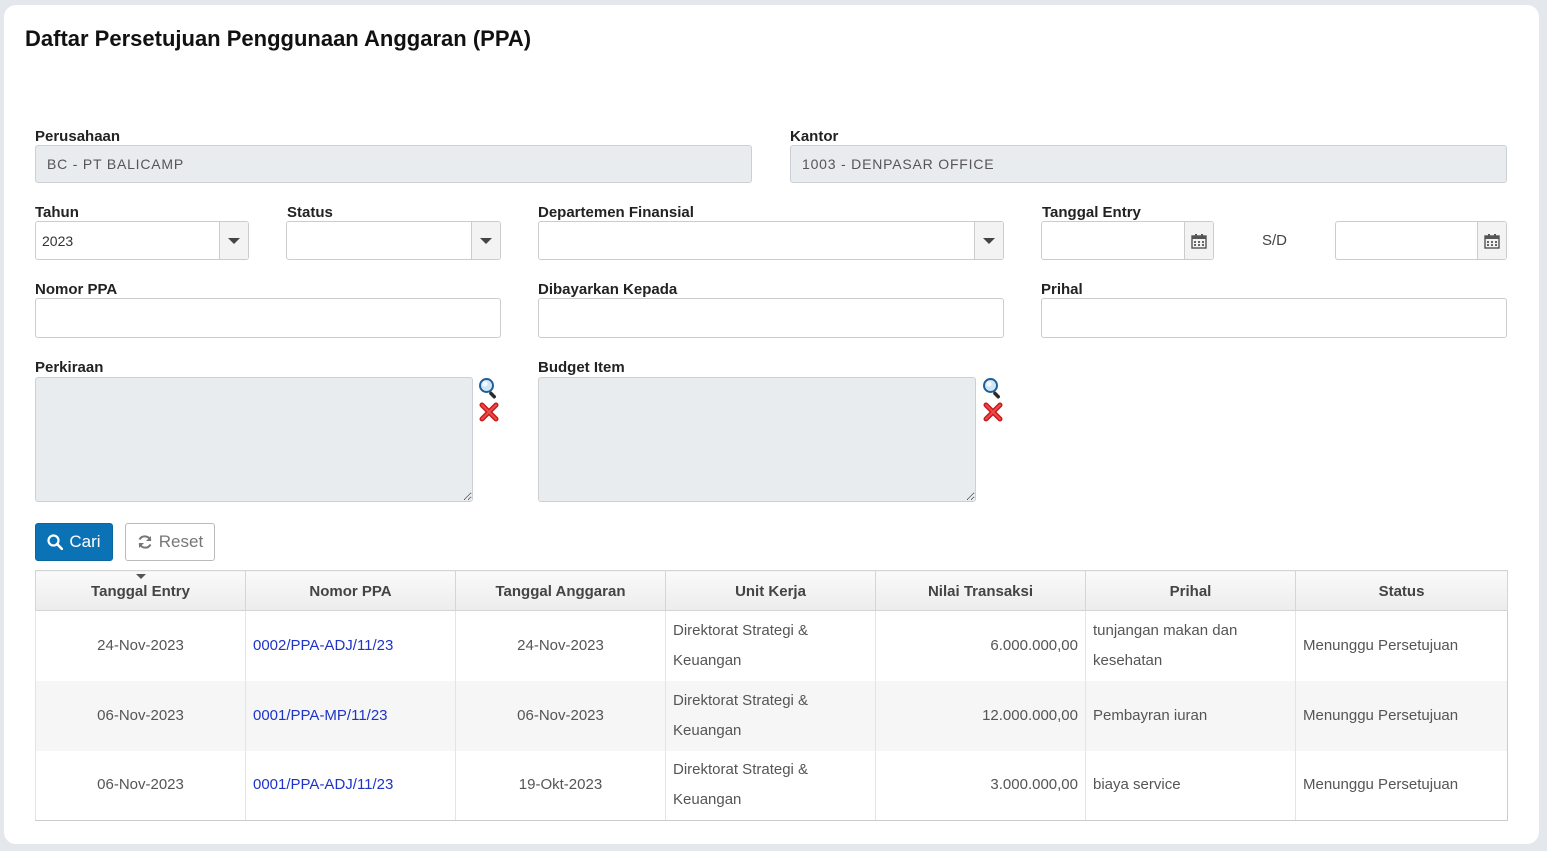 The image size is (1547, 851). What do you see at coordinates (85, 541) in the screenshot?
I see `cari-button-label: Cari` at bounding box center [85, 541].